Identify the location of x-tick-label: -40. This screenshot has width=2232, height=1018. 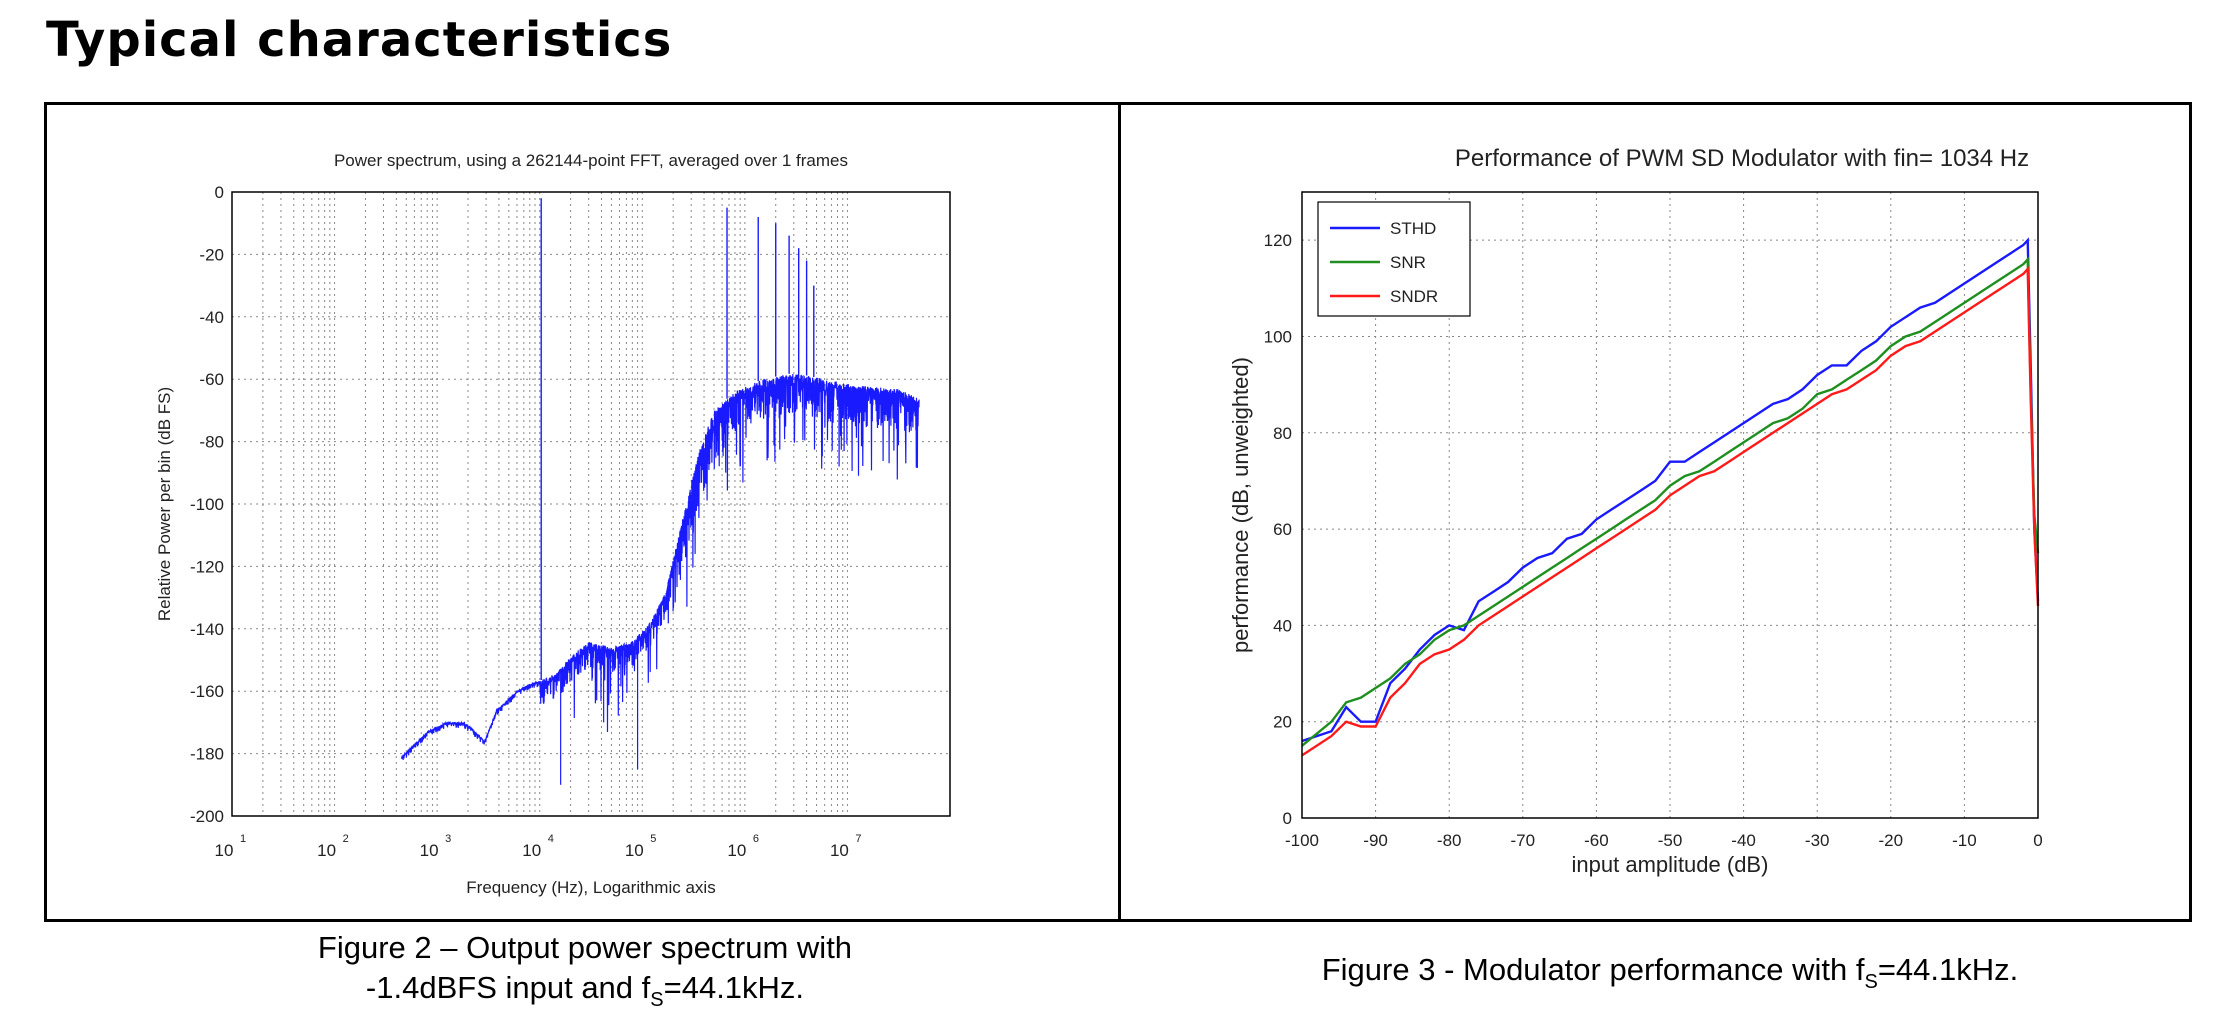
(1743, 840).